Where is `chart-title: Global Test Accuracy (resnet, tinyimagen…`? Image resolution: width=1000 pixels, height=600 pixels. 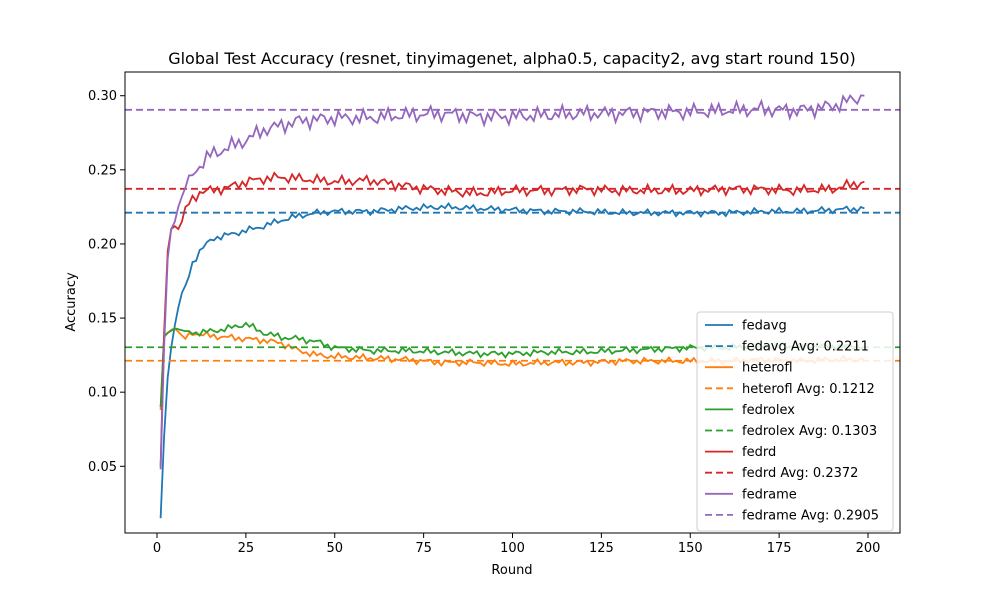 chart-title: Global Test Accuracy (resnet, tinyimagen… is located at coordinates (512, 58).